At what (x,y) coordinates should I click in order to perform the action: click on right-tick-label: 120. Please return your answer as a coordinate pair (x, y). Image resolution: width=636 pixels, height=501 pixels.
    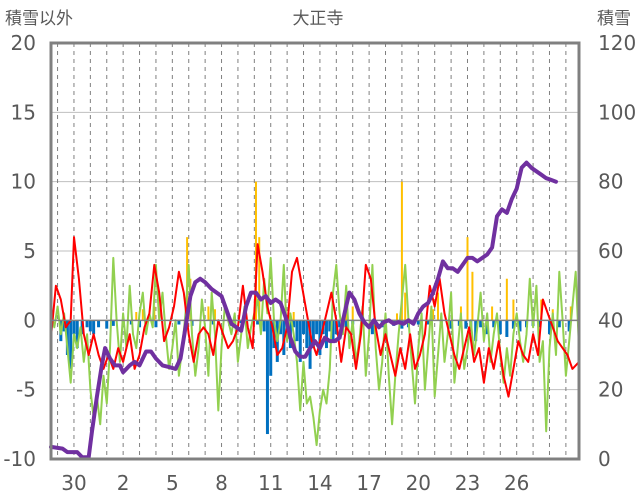
    Looking at the image, I should click on (617, 43).